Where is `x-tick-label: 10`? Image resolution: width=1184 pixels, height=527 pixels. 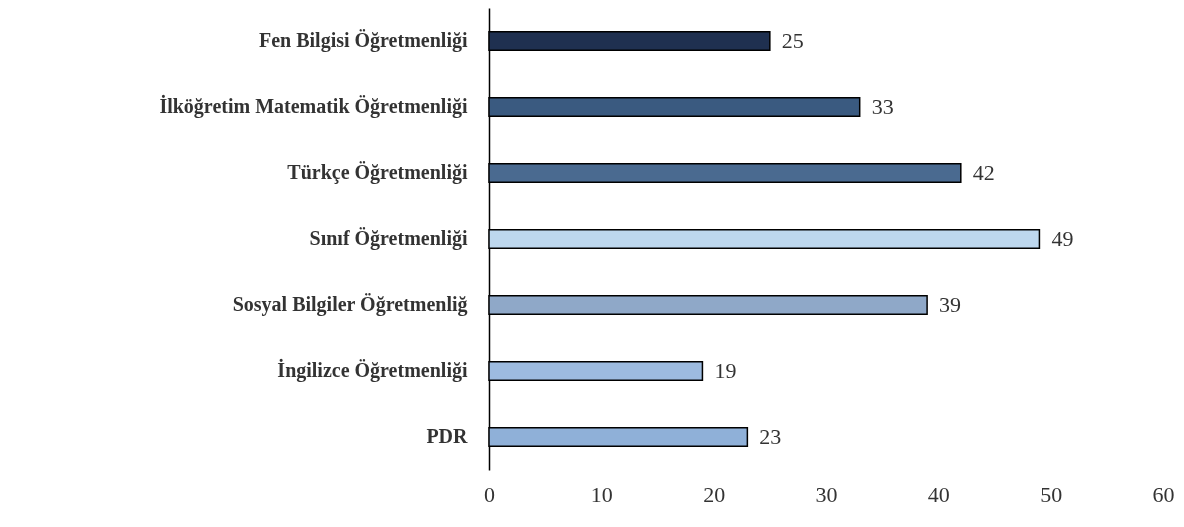
x-tick-label: 10 is located at coordinates (601, 494).